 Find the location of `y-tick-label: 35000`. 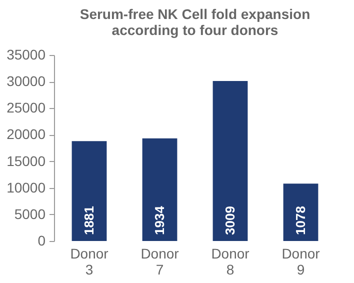

y-tick-label: 35000 is located at coordinates (26, 54).